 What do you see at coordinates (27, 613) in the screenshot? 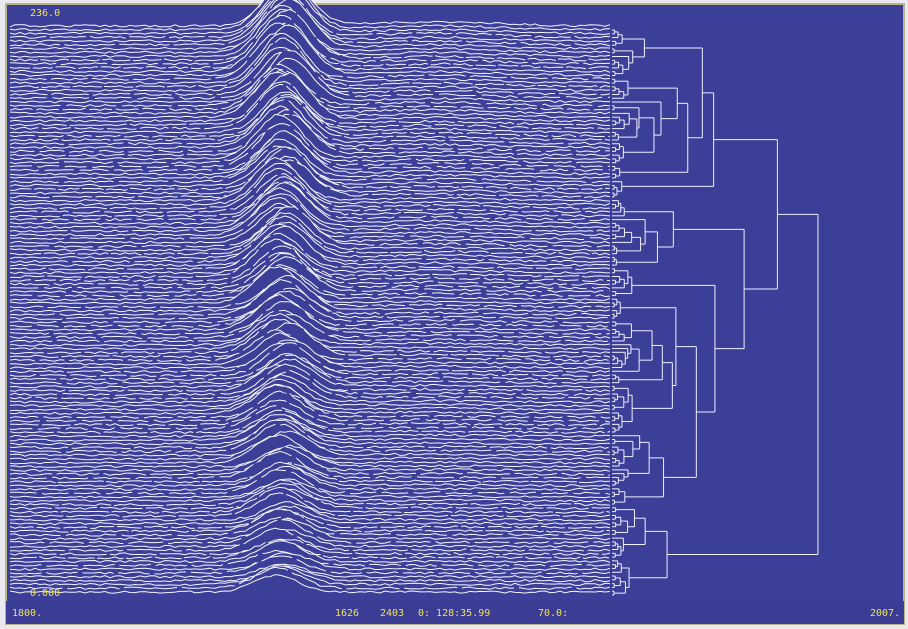
I see `status-item: 1800.` at bounding box center [27, 613].